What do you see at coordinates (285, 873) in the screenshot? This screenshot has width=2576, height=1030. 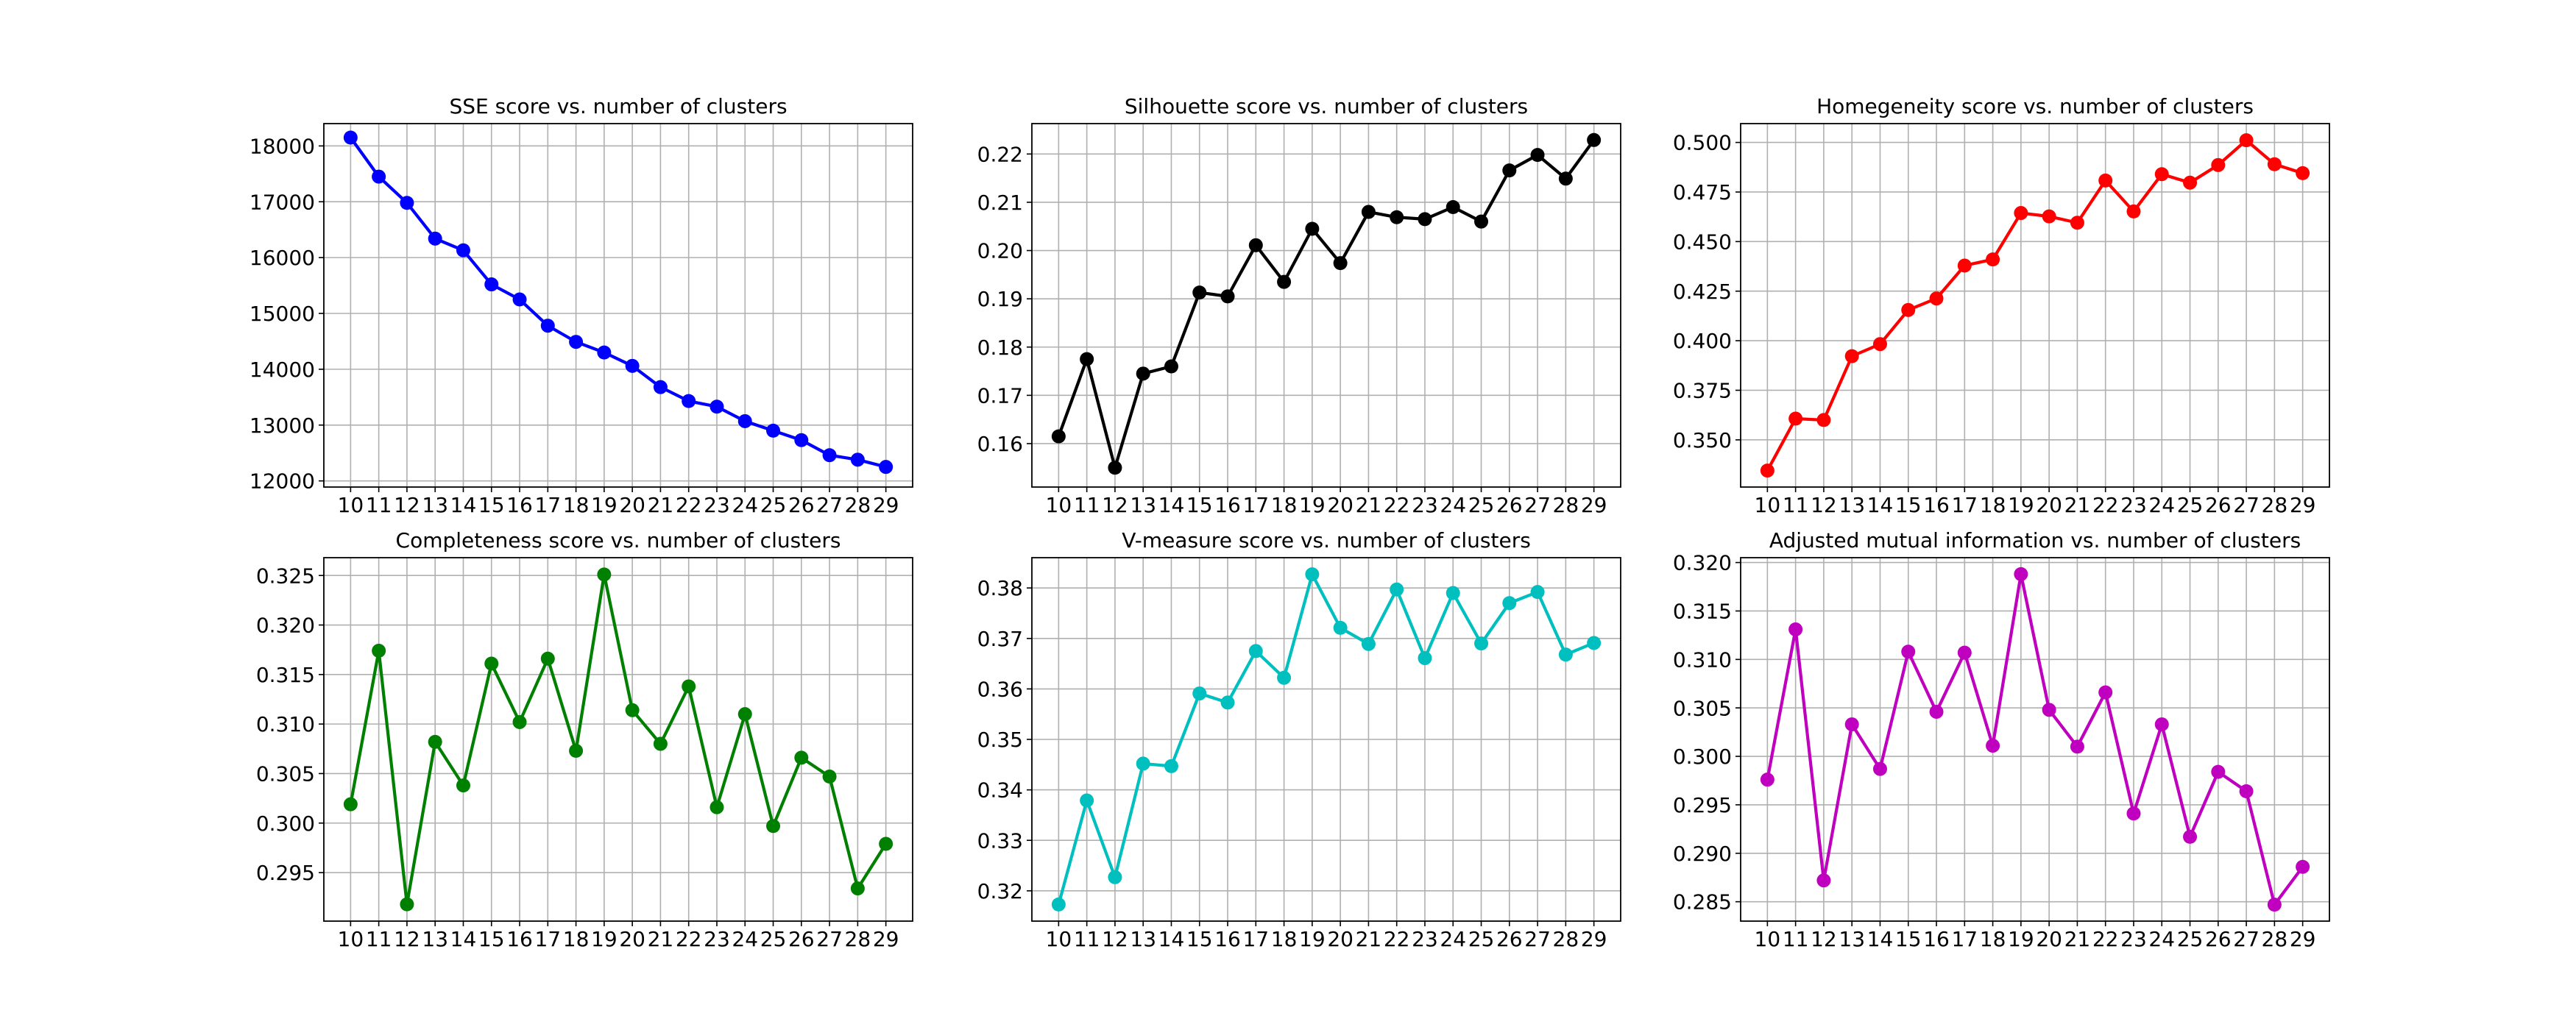 I see `y-tick-label: 0.295` at bounding box center [285, 873].